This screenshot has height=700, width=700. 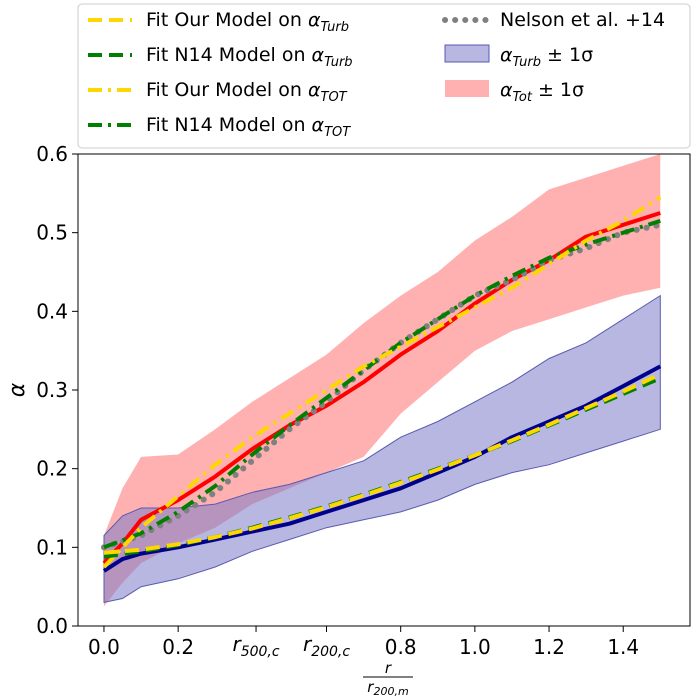 What do you see at coordinates (388, 668) in the screenshot?
I see `x-label-numerator: r` at bounding box center [388, 668].